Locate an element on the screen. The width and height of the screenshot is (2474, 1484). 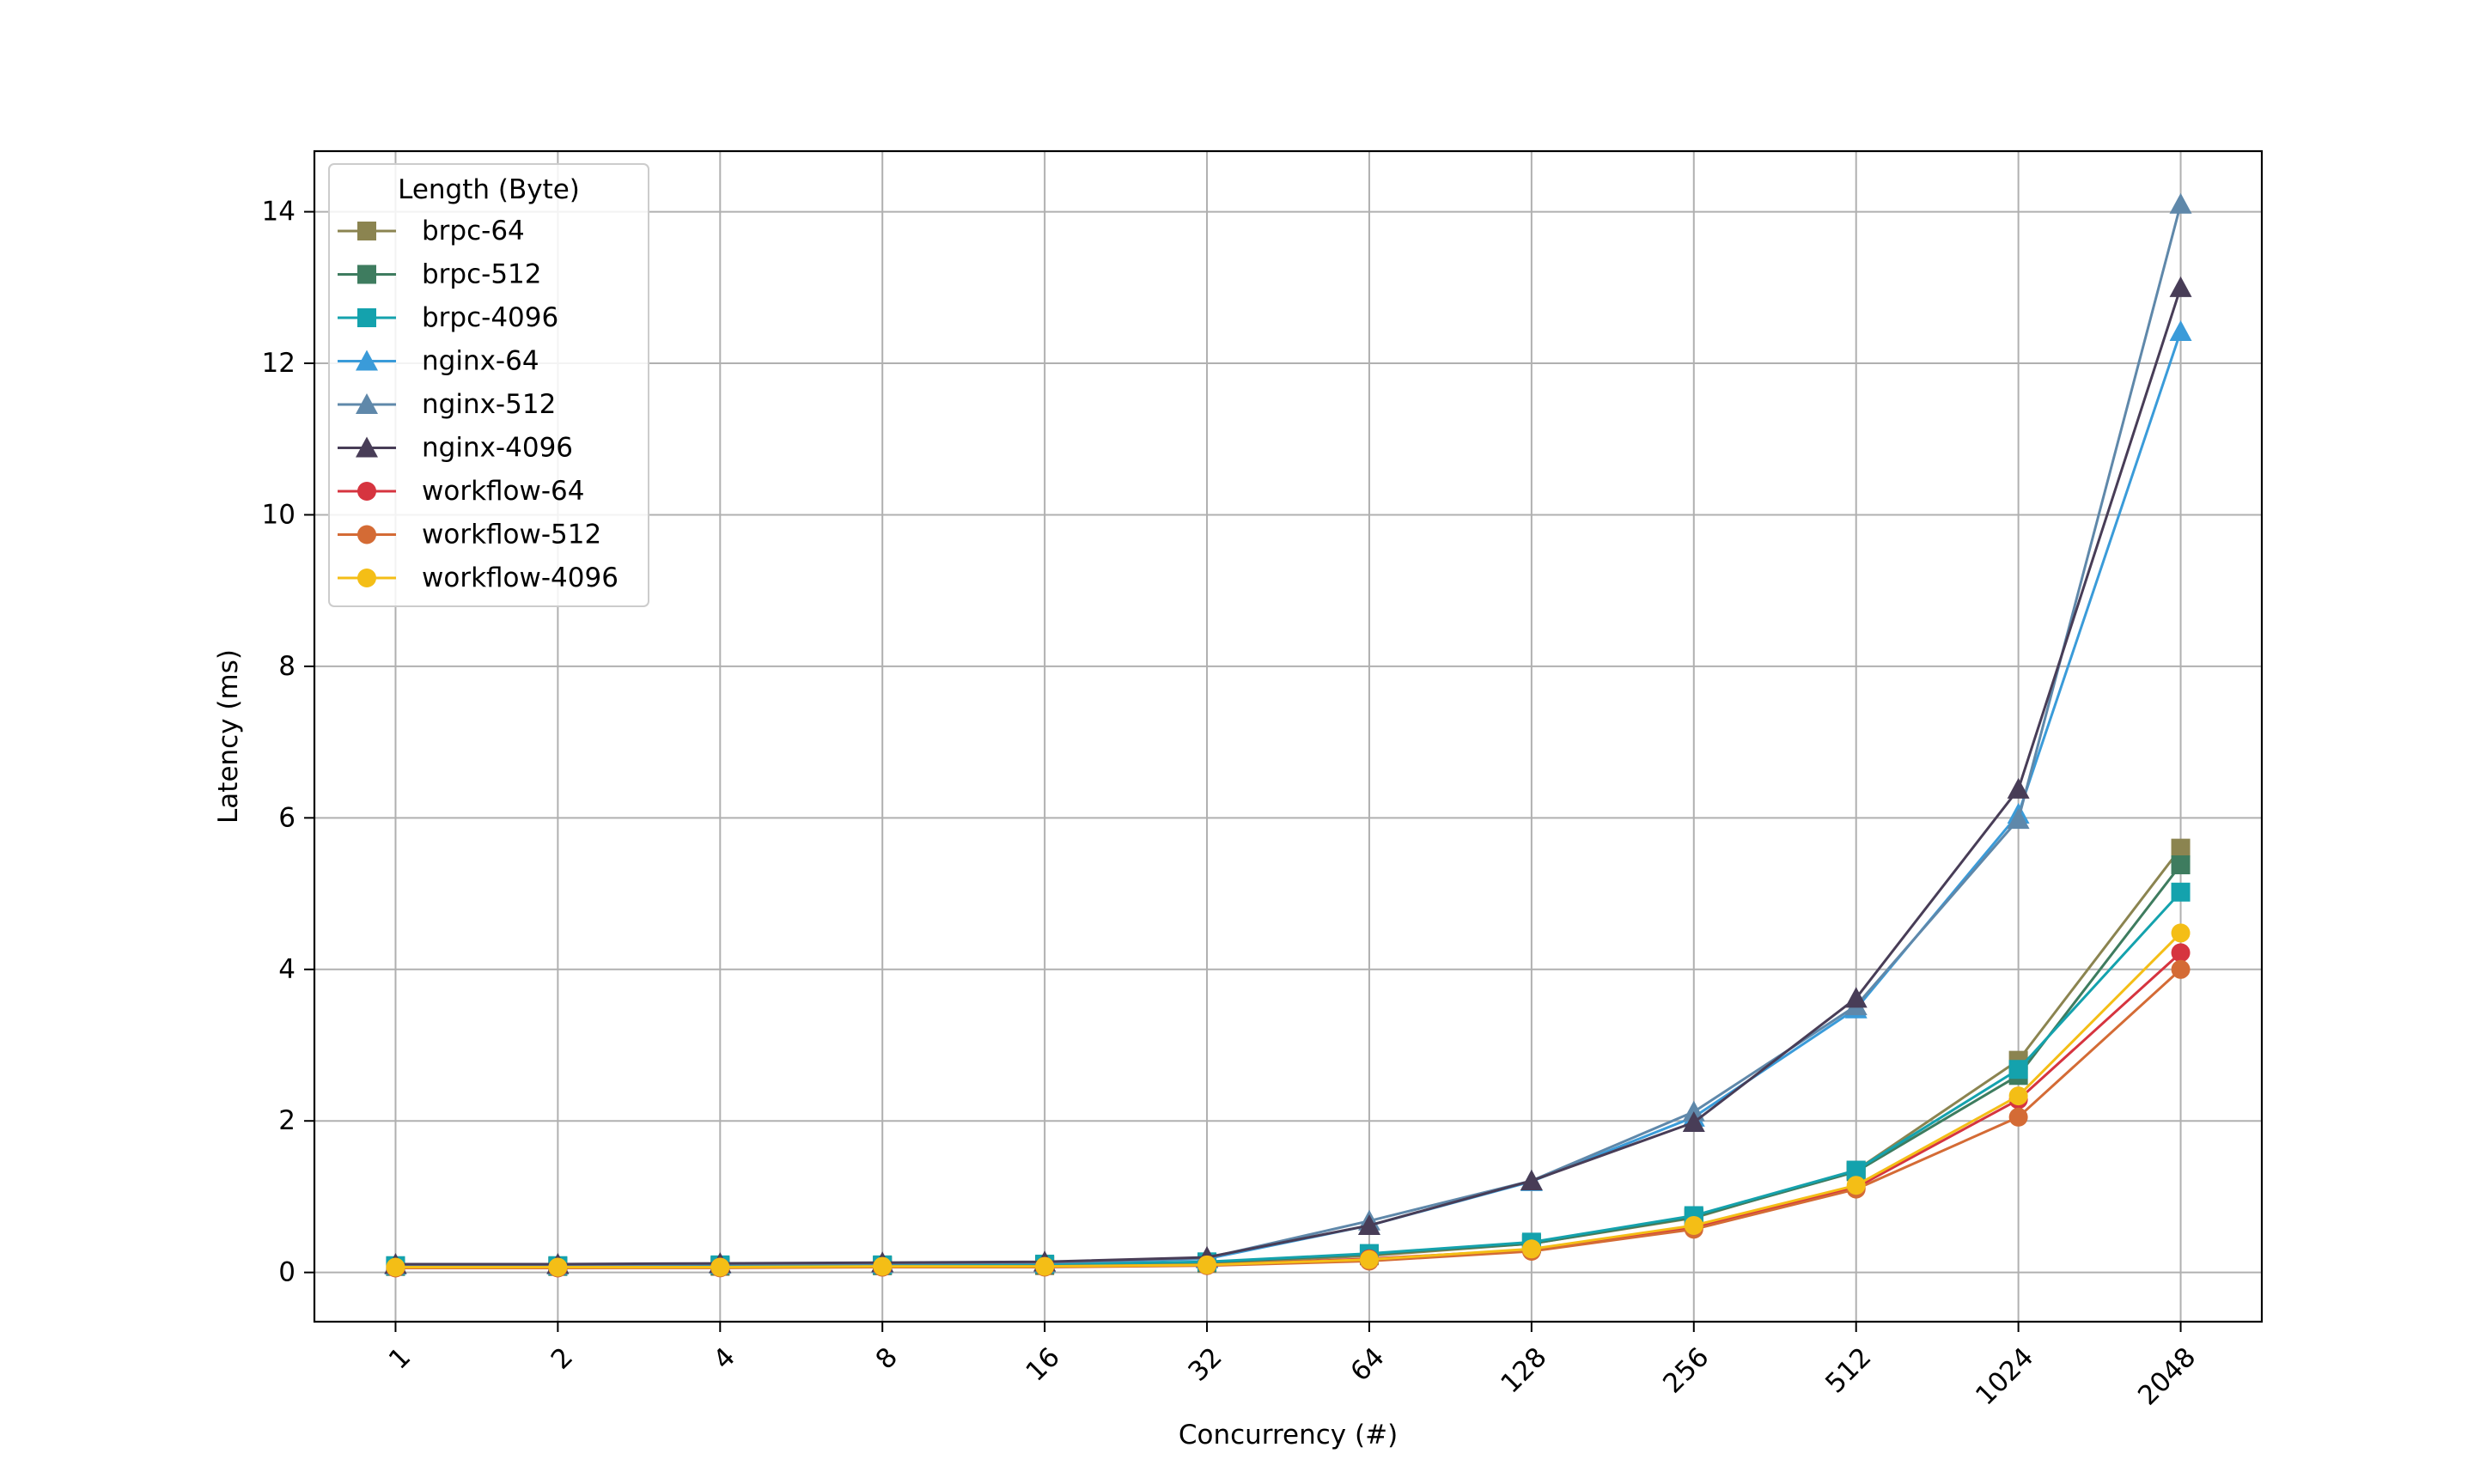
y-axis-label: Latency (ms) is located at coordinates (228, 737).